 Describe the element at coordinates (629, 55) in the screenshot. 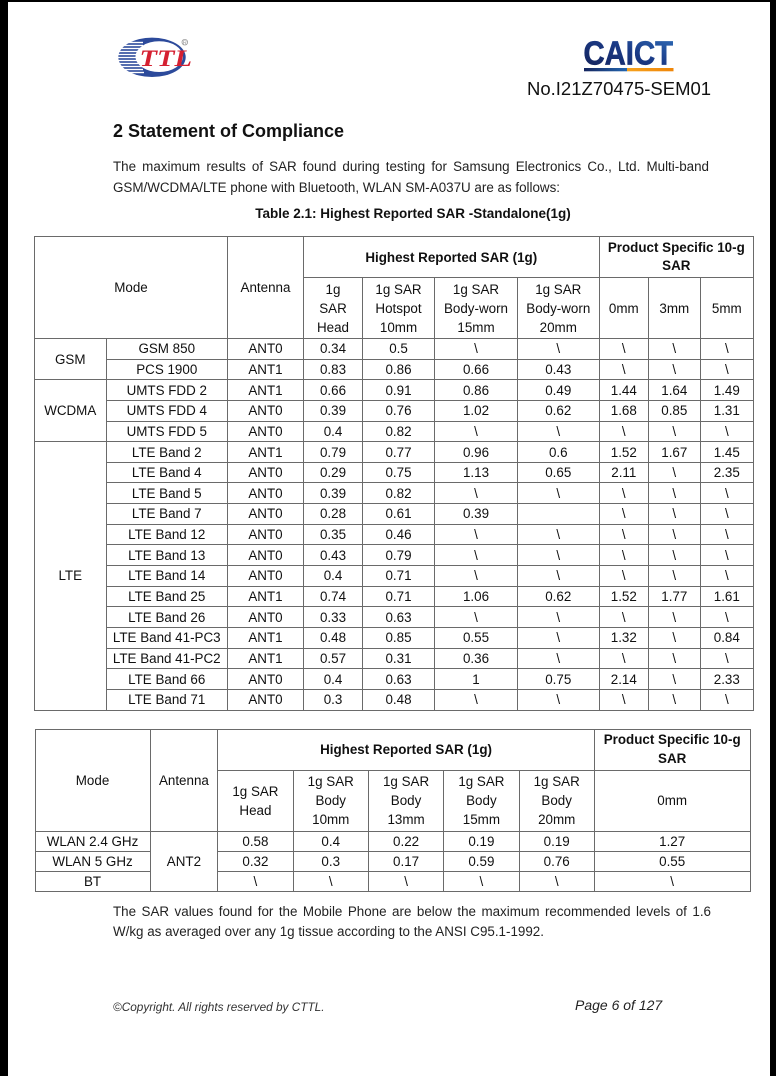

I see `svg-text: CAICT` at that location.